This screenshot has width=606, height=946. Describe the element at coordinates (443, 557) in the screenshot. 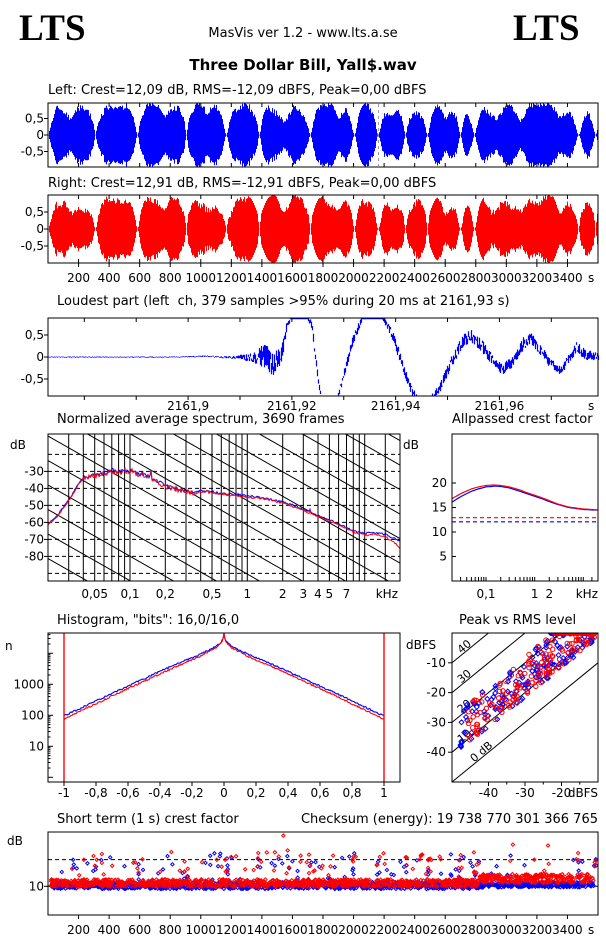

I see `y-tick-label: 5` at that location.